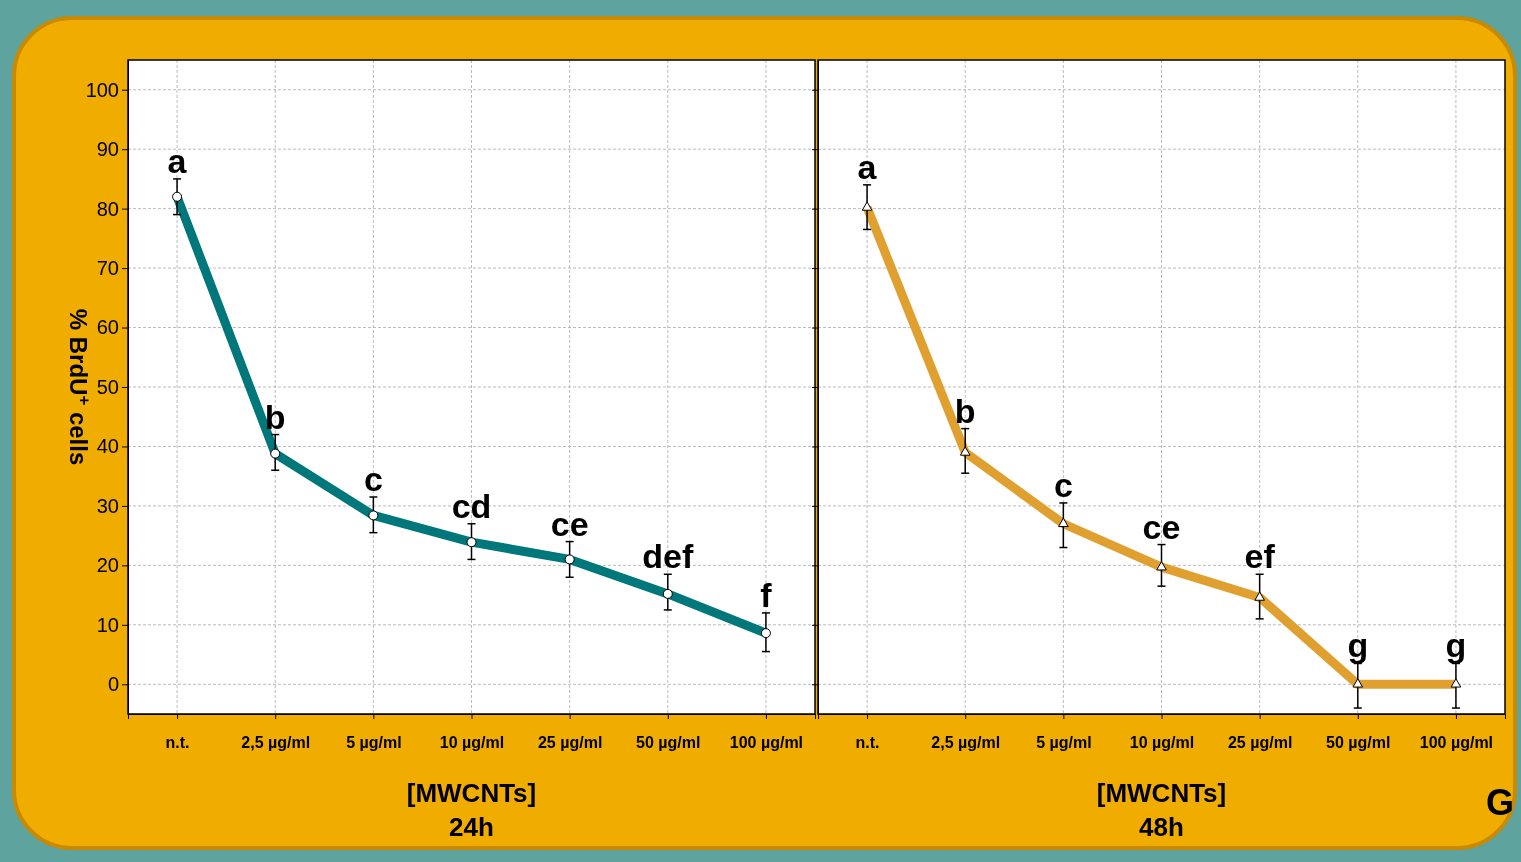 The image size is (1521, 862). I want to click on annotation: ef, so click(1260, 556).